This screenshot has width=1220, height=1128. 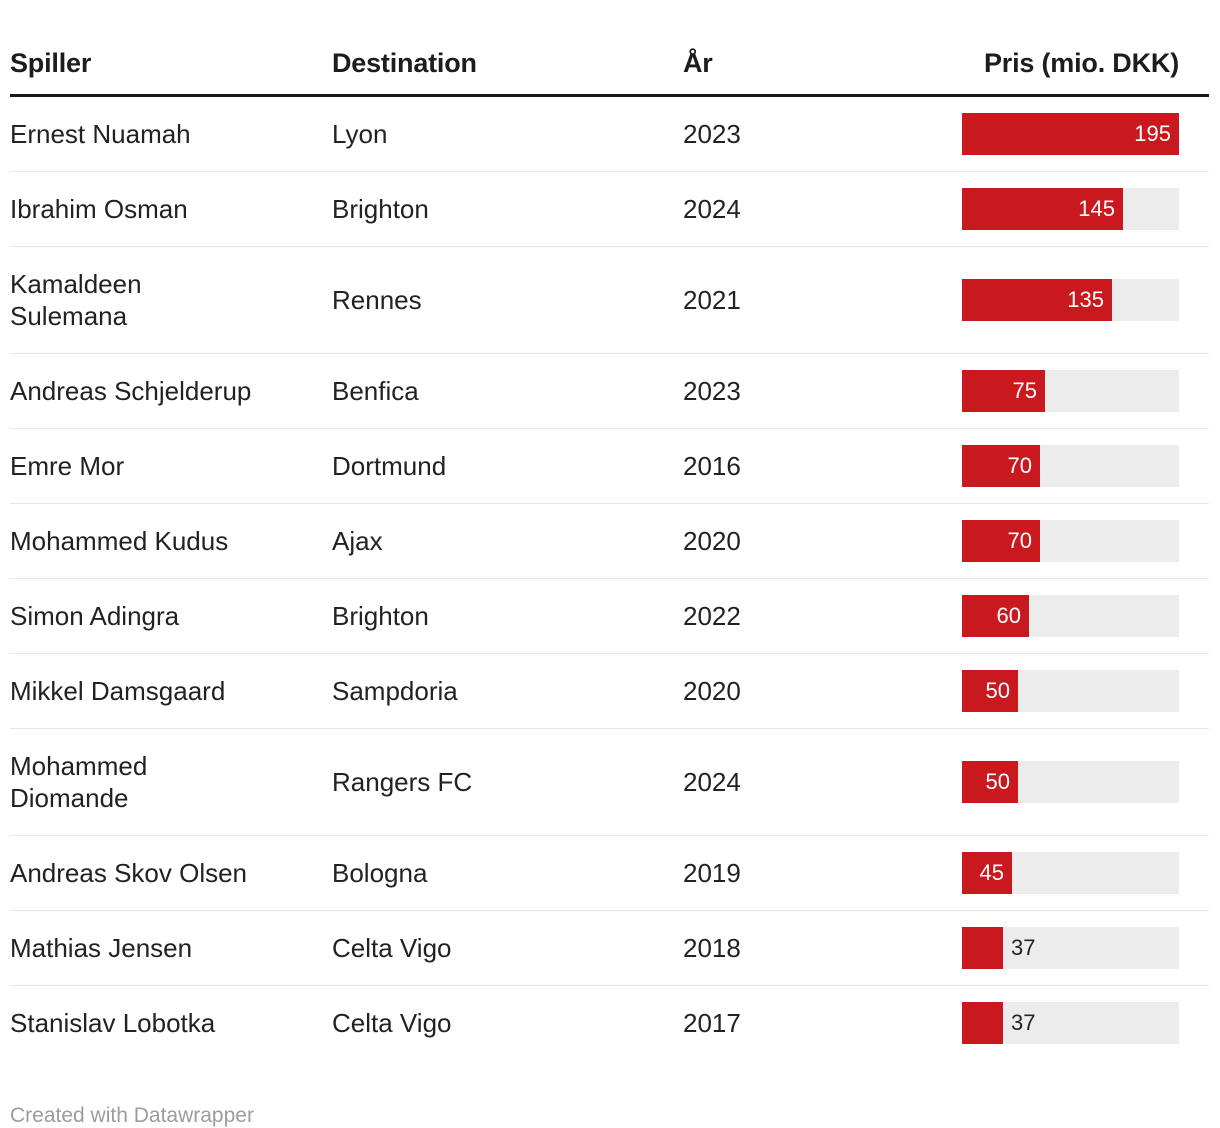 What do you see at coordinates (712, 948) in the screenshot?
I see `year: 2018` at bounding box center [712, 948].